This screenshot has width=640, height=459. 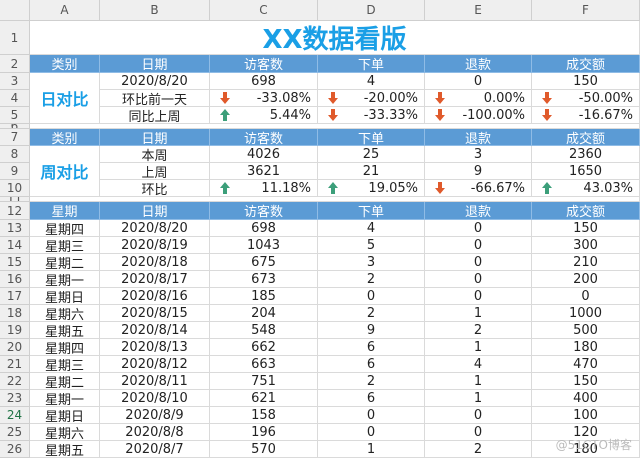 I want to click on cell: 673, so click(x=264, y=279).